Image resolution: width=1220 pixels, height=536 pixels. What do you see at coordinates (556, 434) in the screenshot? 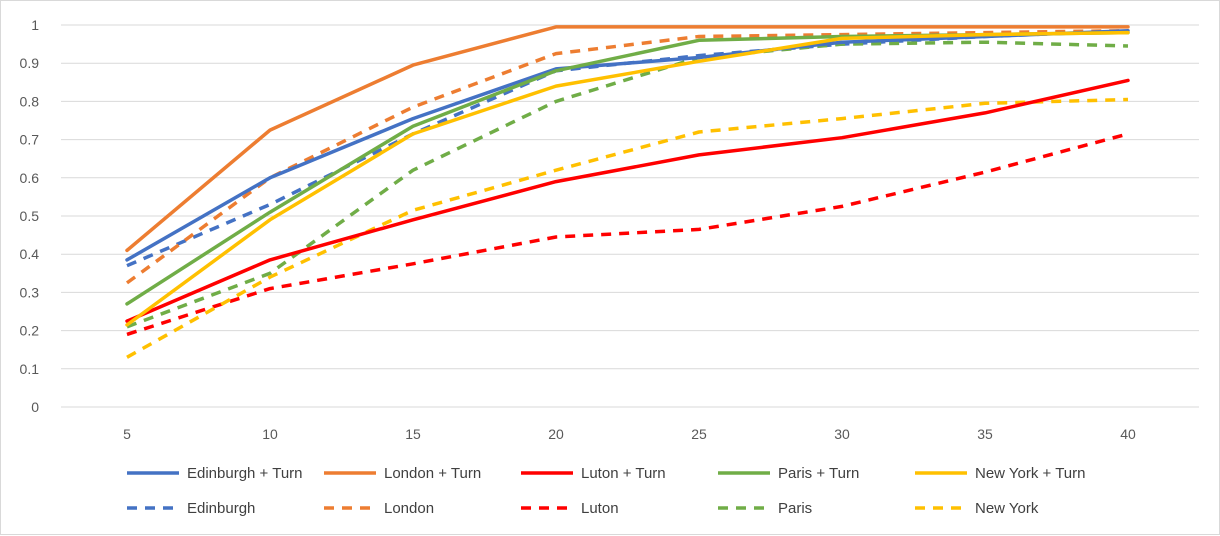
I see `x-tick-label: 20` at bounding box center [556, 434].